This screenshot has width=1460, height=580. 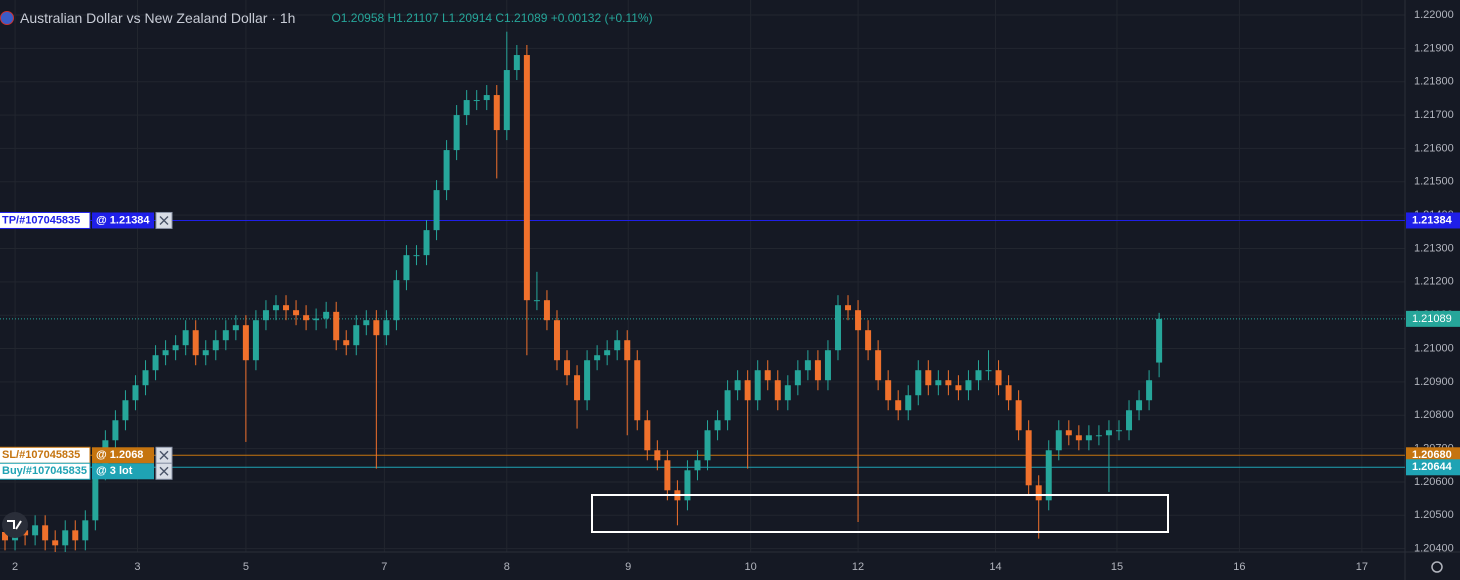 What do you see at coordinates (1432, 455) in the screenshot?
I see `price-tag: 1.20680` at bounding box center [1432, 455].